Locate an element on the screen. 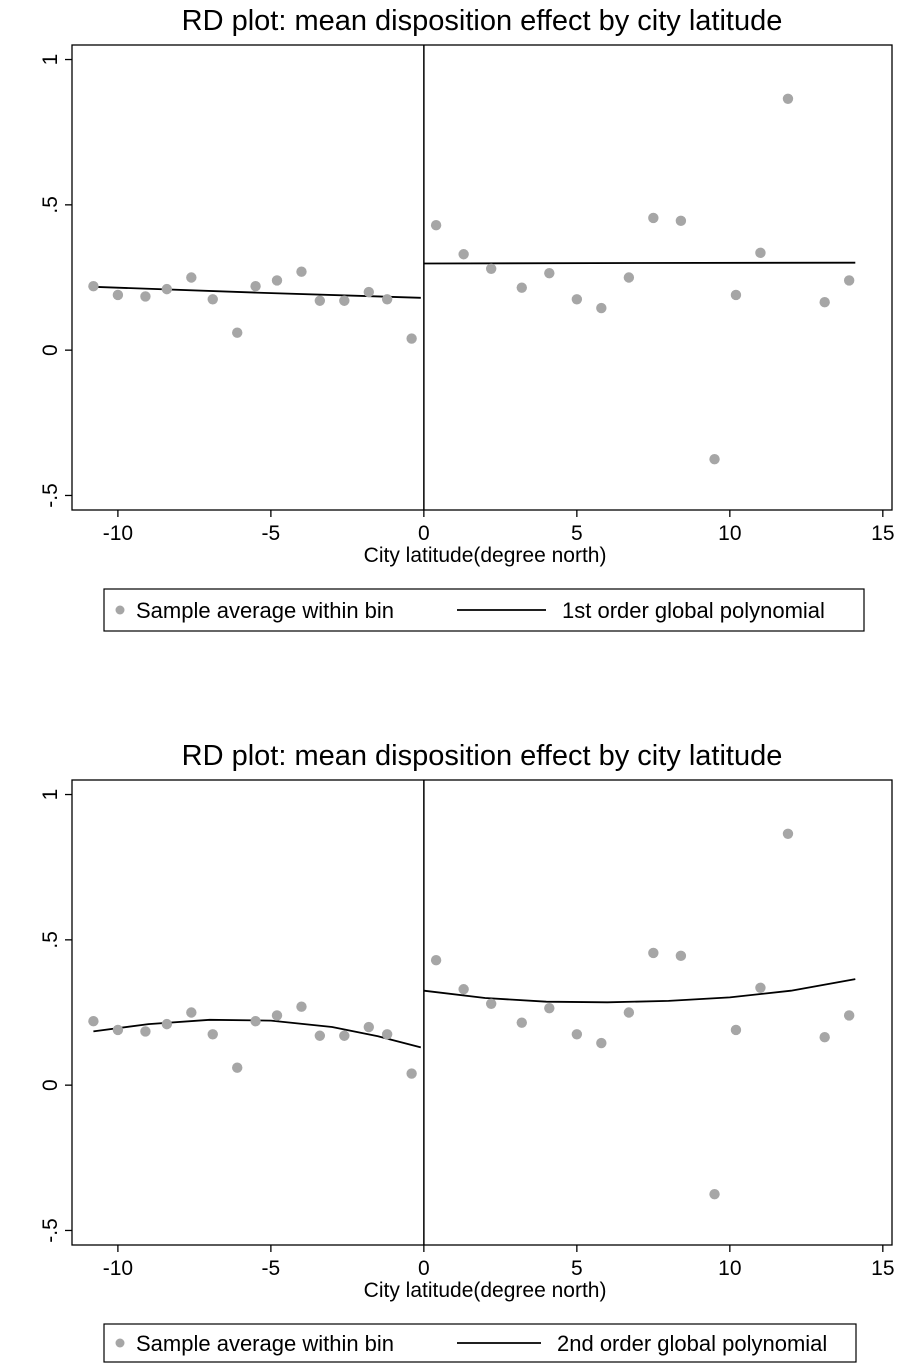 Image resolution: width=899 pixels, height=1365 pixels. legend-label-fit: 1st order global polynomial is located at coordinates (693, 610).